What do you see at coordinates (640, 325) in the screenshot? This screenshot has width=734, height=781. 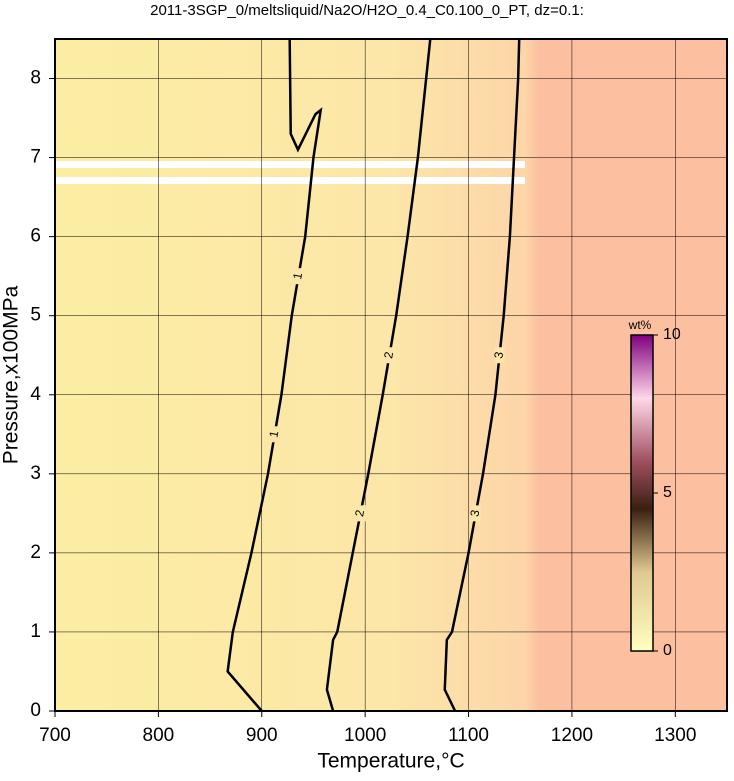 I see `colorbar-label: wt%` at bounding box center [640, 325].